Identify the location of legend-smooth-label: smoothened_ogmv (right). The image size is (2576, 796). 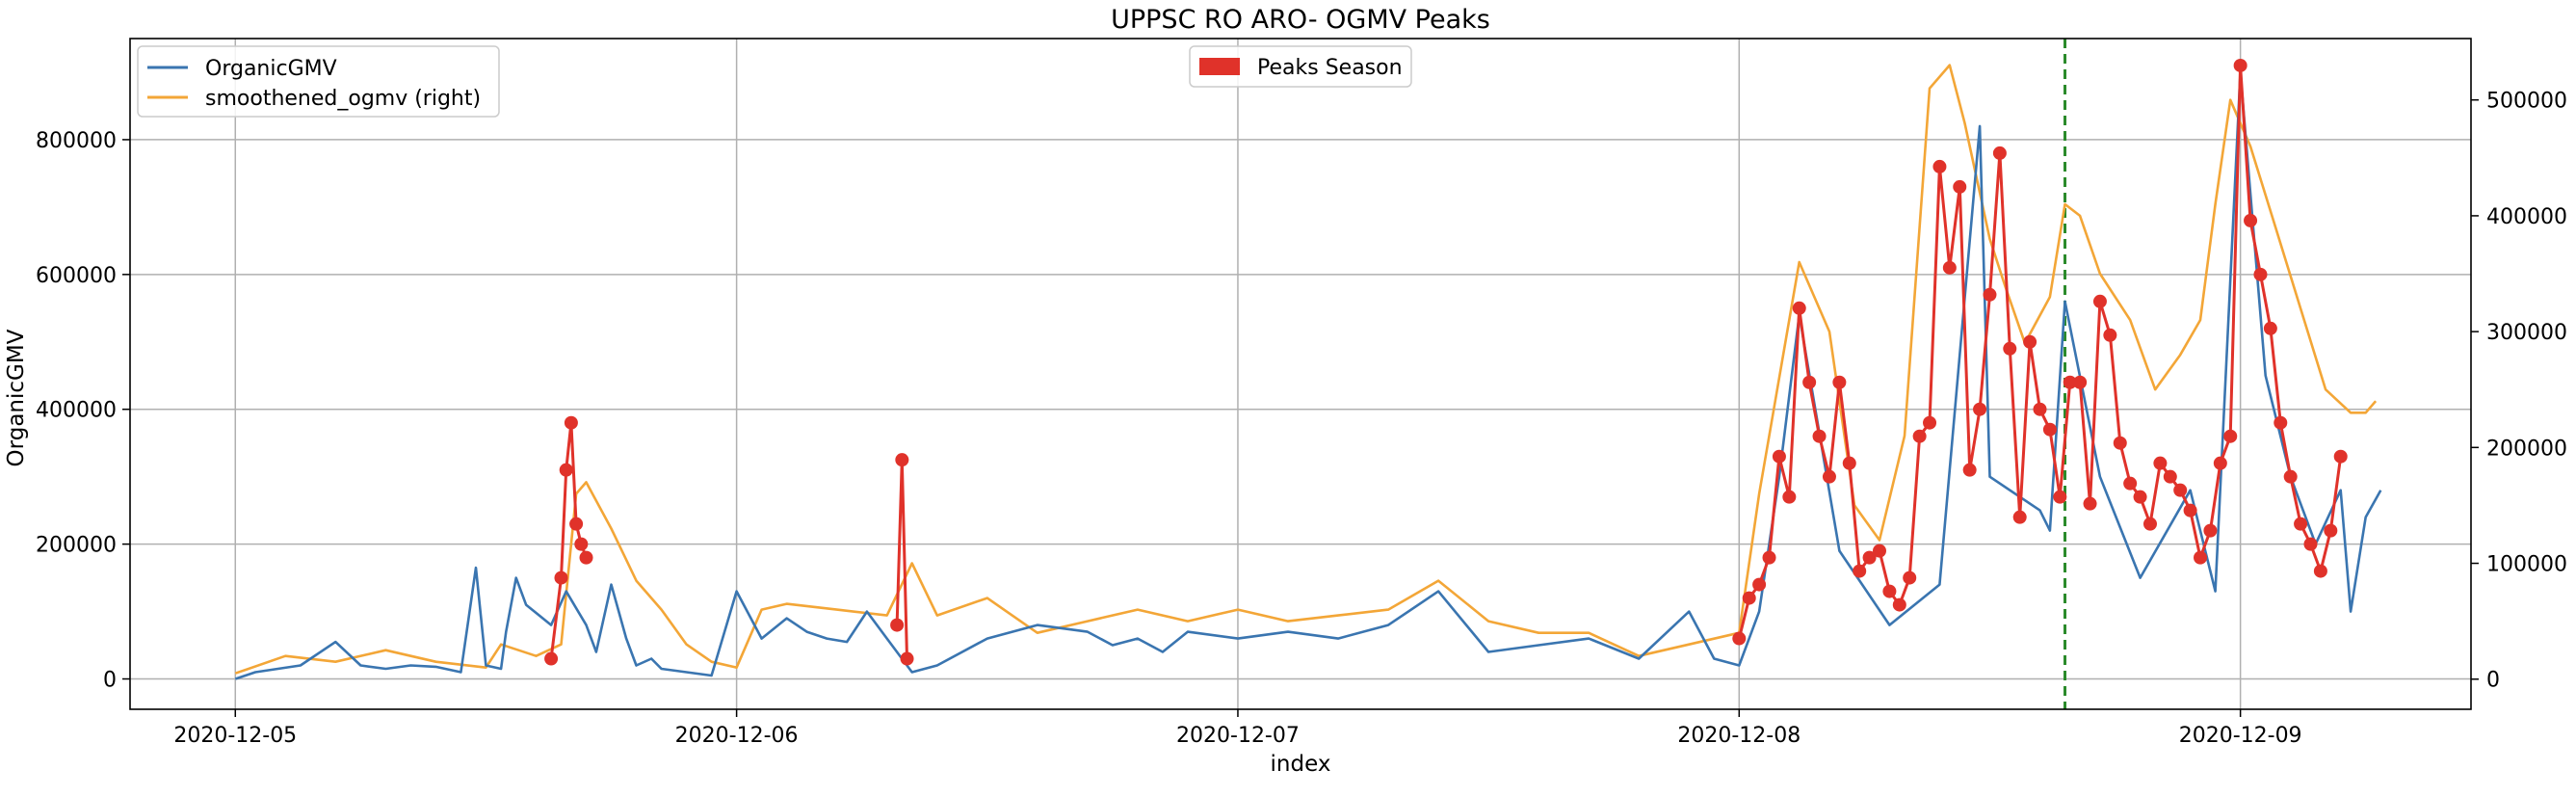
(343, 99).